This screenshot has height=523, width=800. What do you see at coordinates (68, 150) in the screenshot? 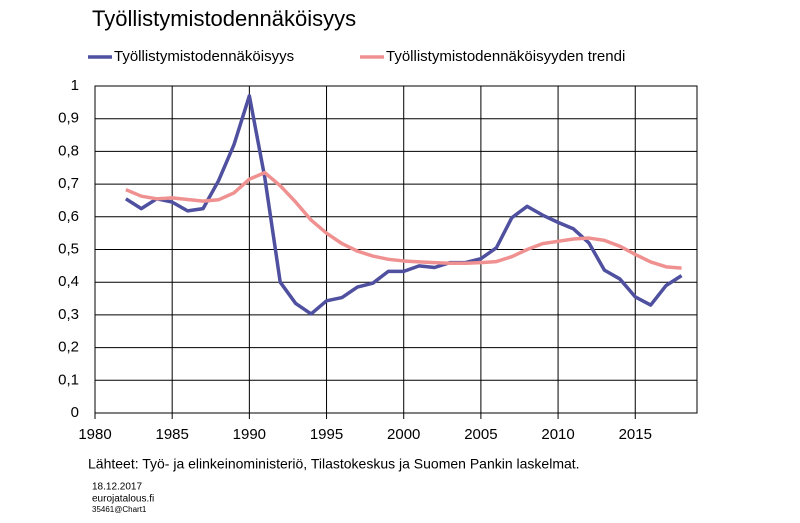
I see `y-tick-label: 0,8` at bounding box center [68, 150].